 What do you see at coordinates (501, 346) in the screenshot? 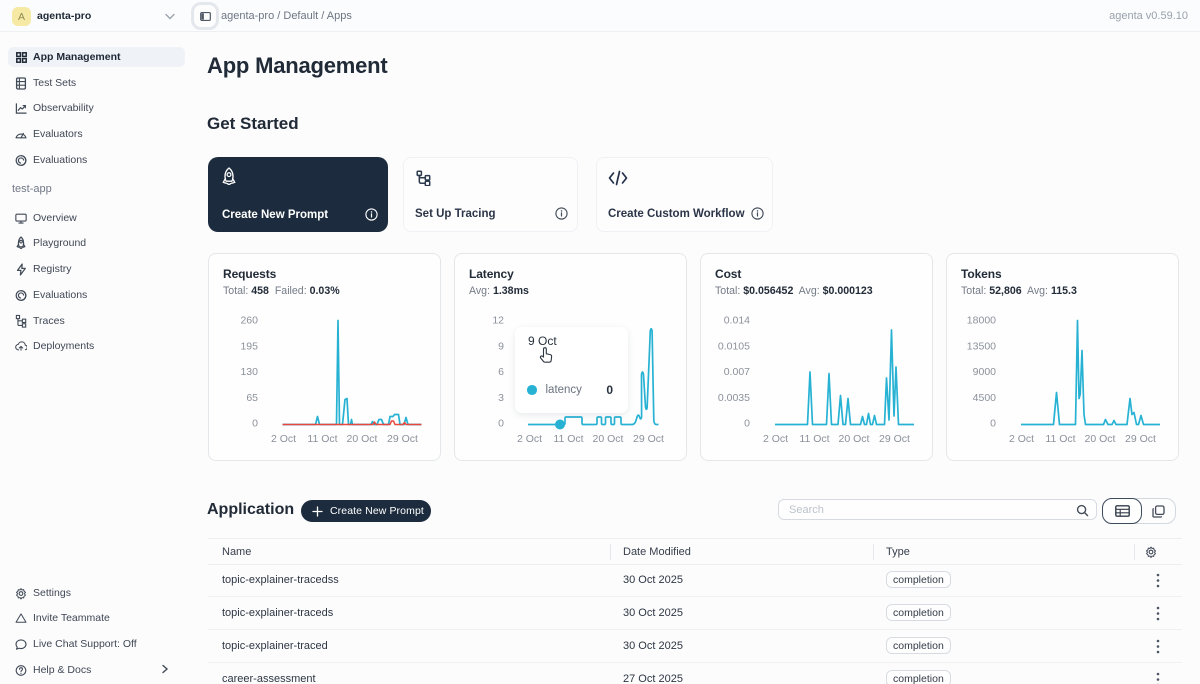
I see `svg-text: 9` at bounding box center [501, 346].